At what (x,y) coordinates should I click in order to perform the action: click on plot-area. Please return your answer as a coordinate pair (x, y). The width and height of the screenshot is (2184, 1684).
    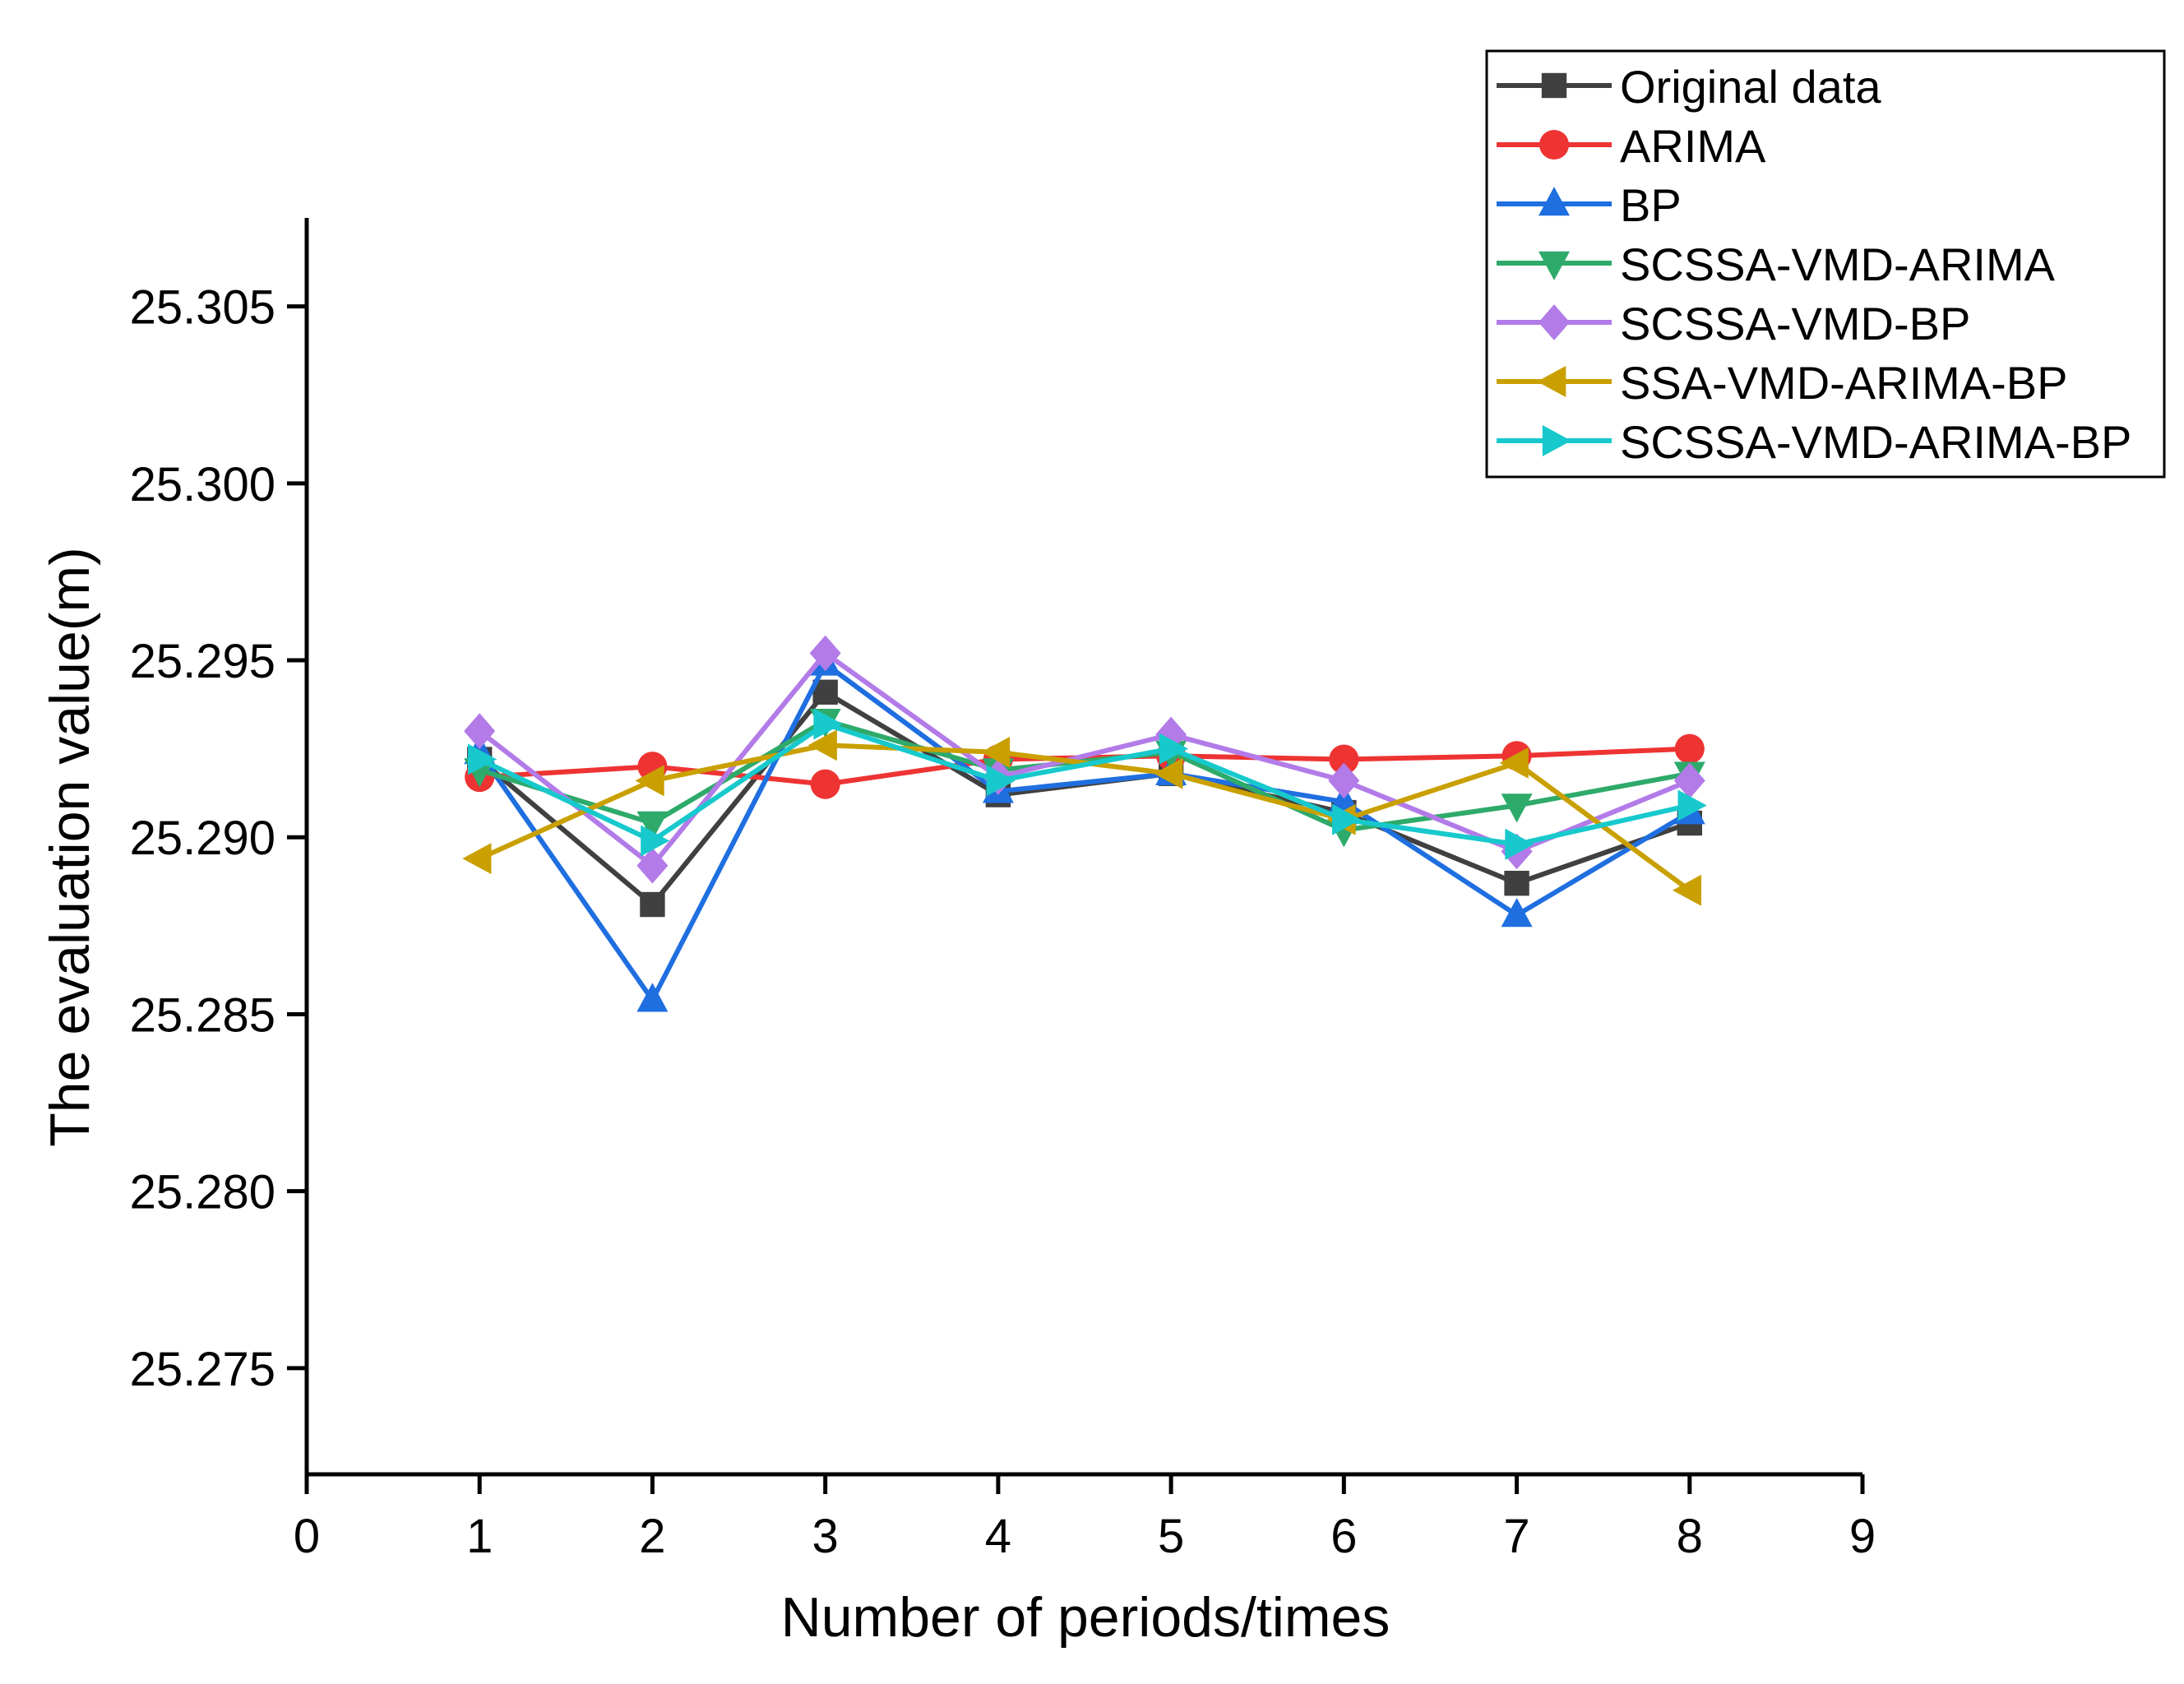
    Looking at the image, I should click on (1084, 824).